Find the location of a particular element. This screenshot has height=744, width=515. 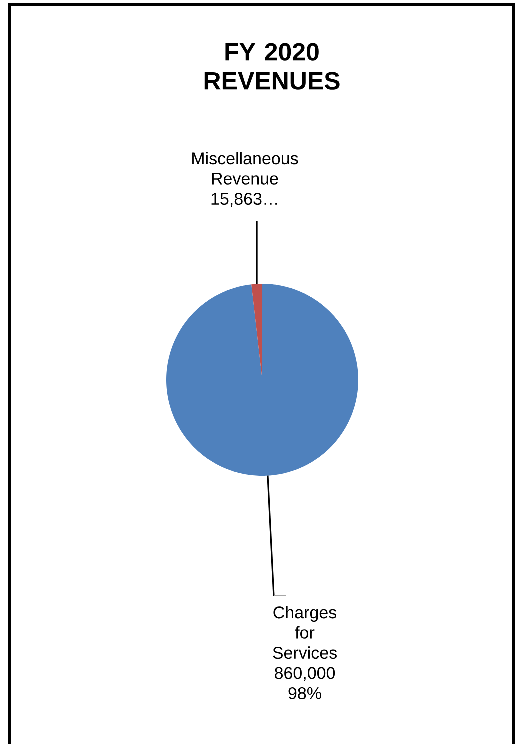

slice-label: Charges for Services is located at coordinates (305, 633).